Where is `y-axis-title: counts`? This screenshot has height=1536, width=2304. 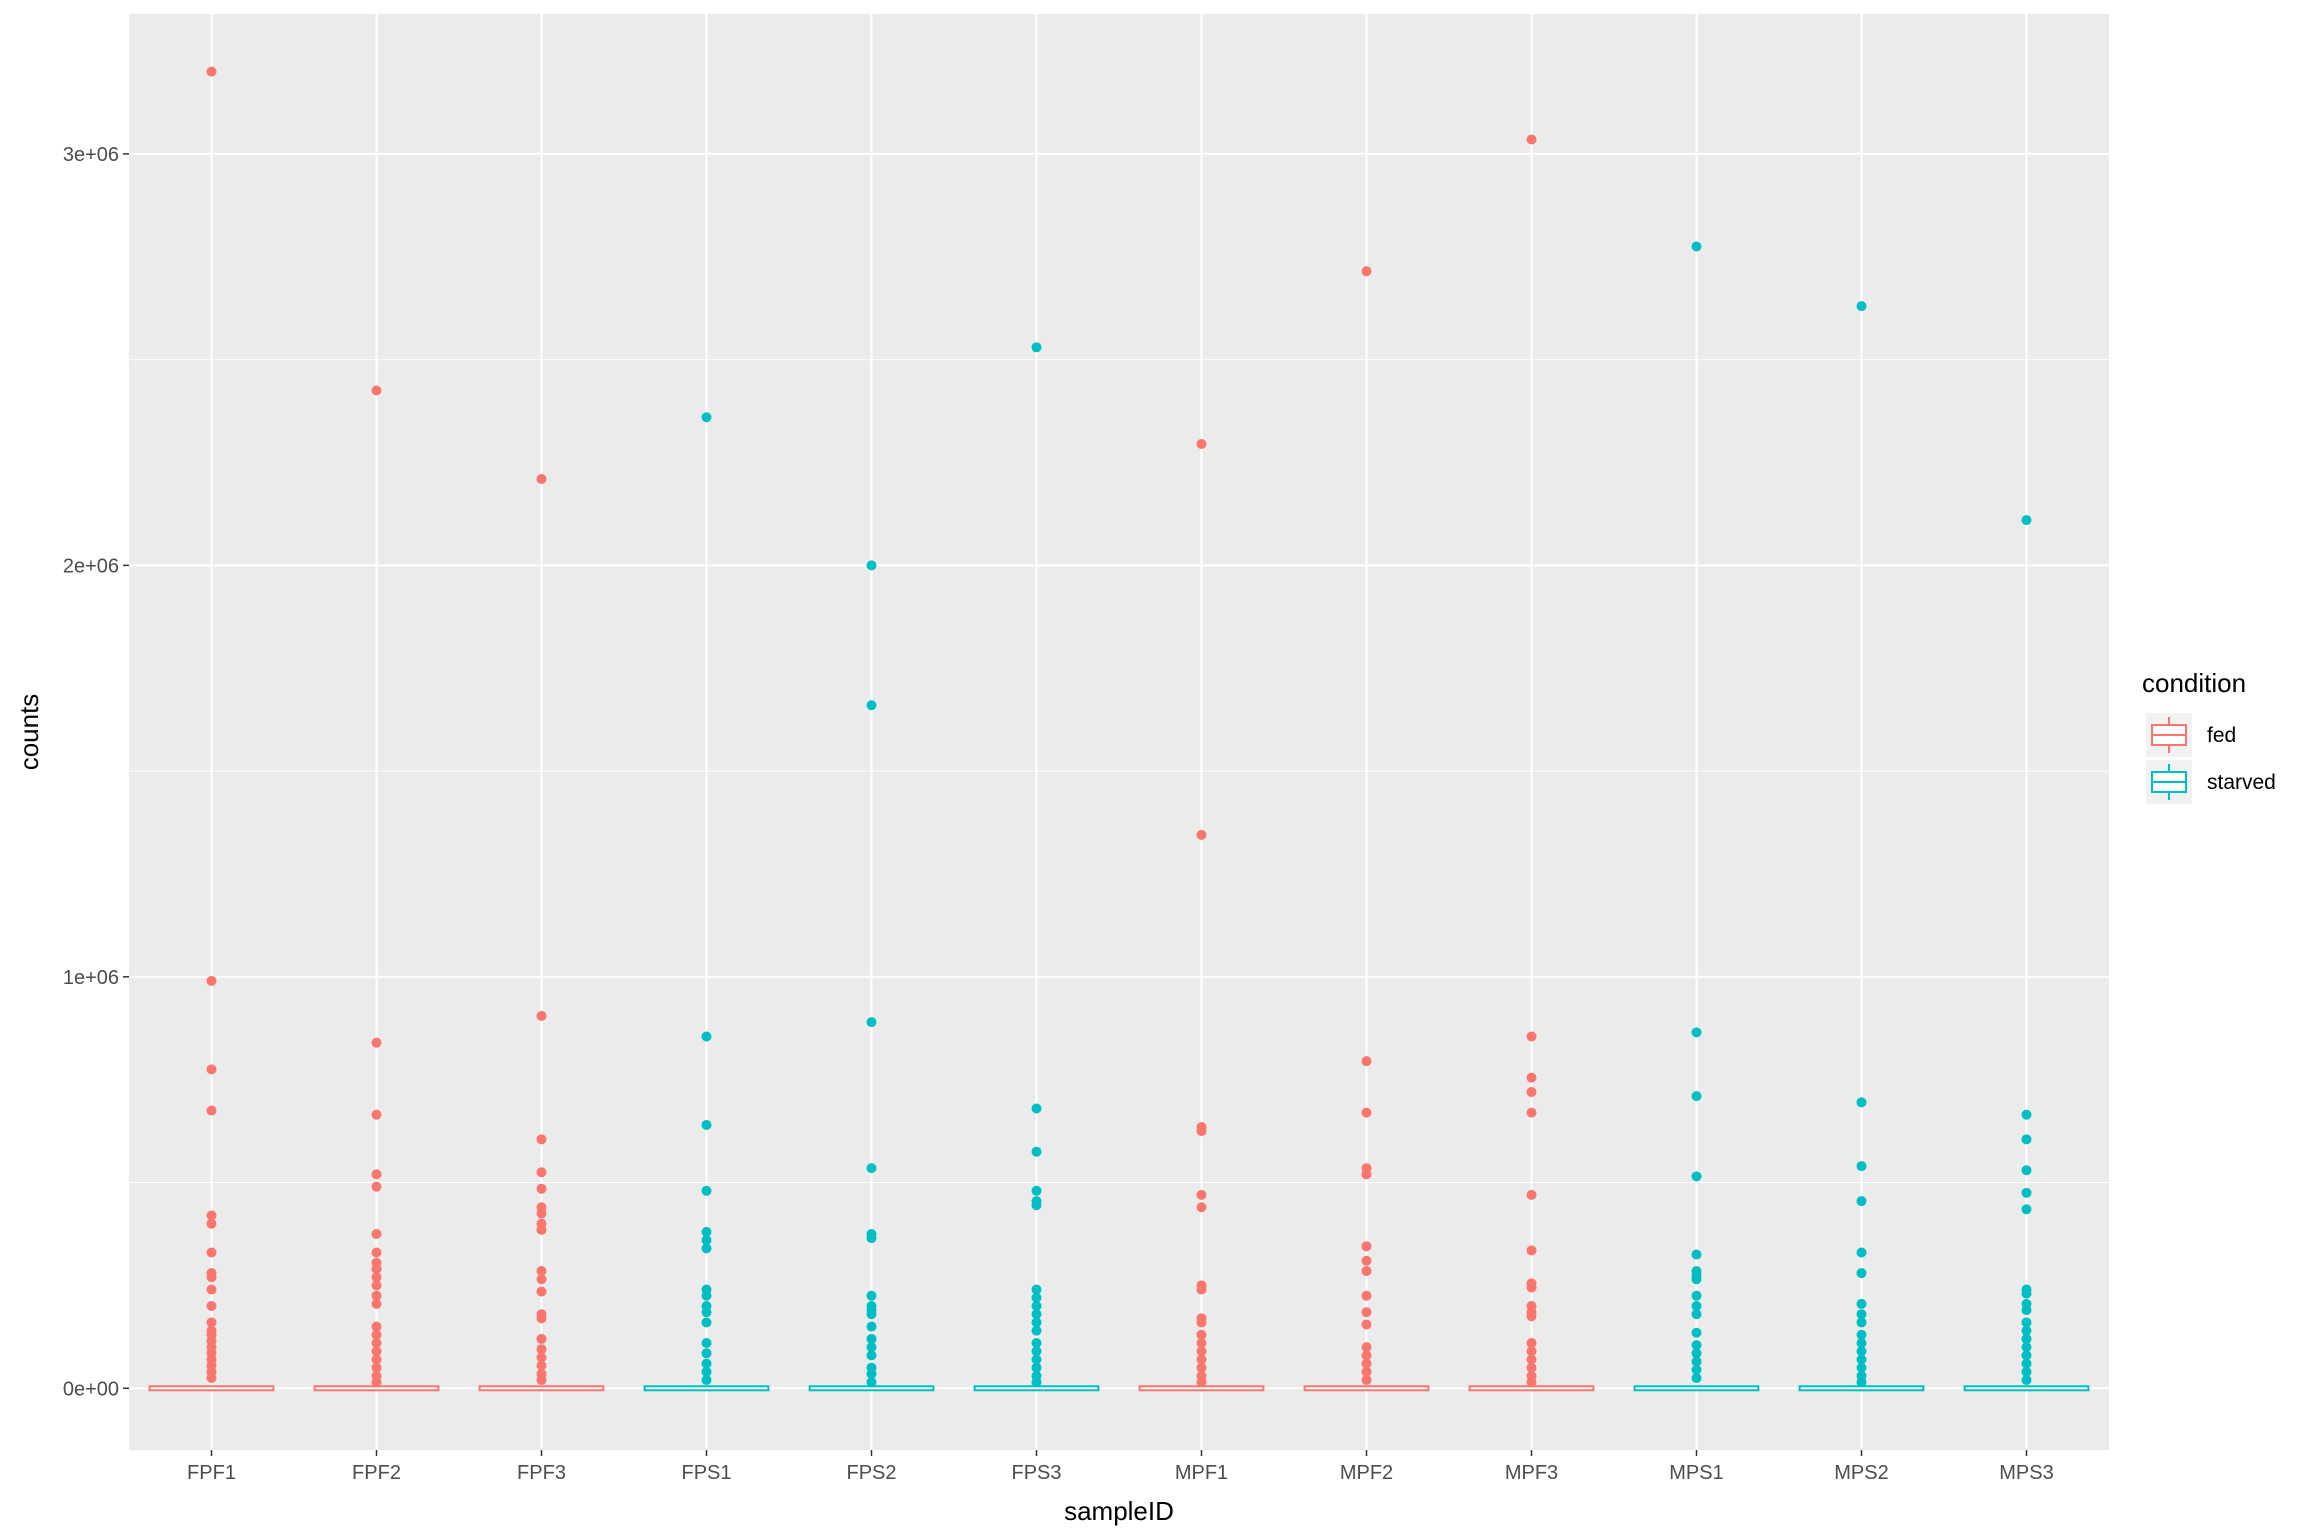
y-axis-title: counts is located at coordinates (29, 732).